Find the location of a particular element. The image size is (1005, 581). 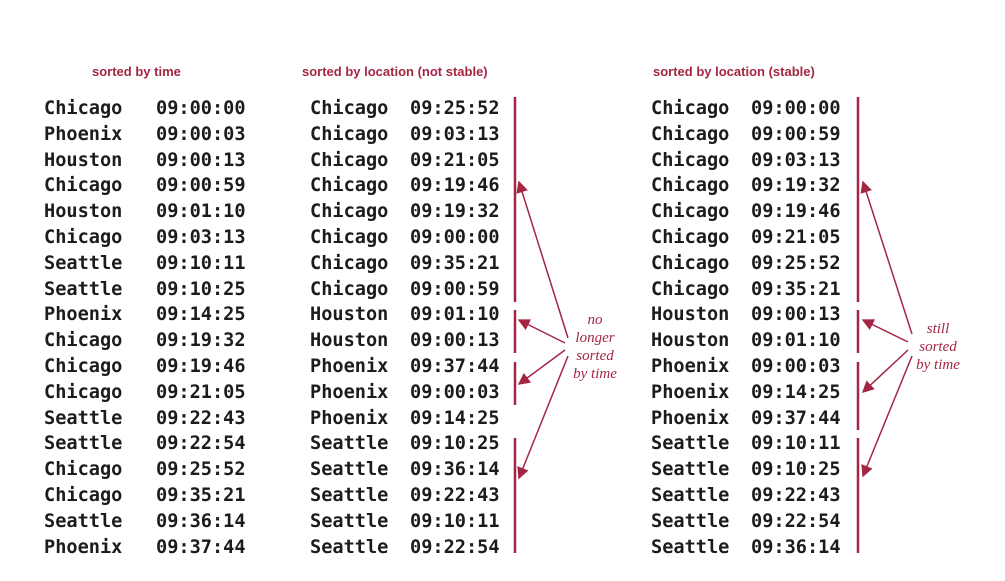

table-row: Chicago 09:35:21 is located at coordinates (746, 290).